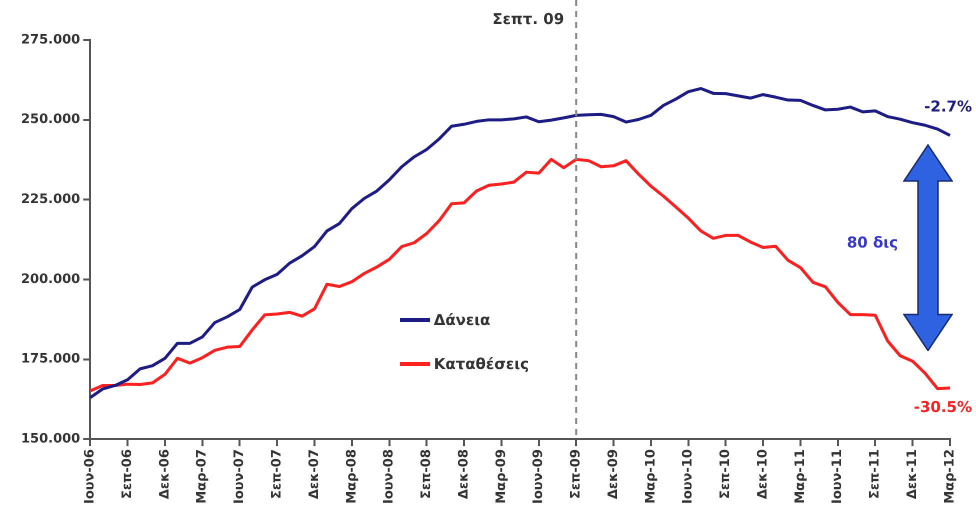 The image size is (976, 511). What do you see at coordinates (838, 476) in the screenshot?
I see `x-tick-label: Ιουν-11` at bounding box center [838, 476].